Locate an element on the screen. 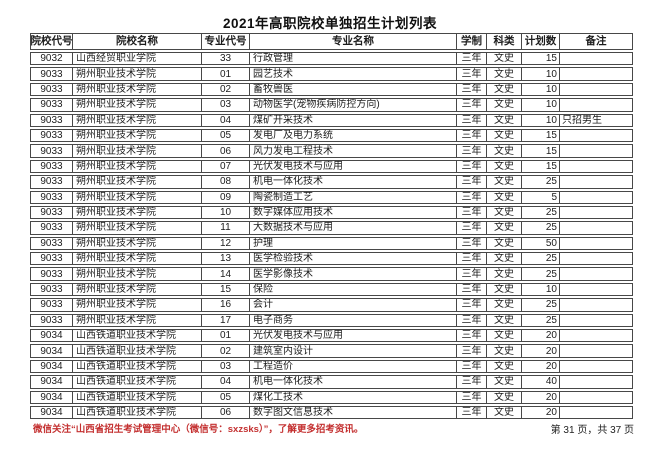 This screenshot has height=458, width=660. cell-major-code: 02 is located at coordinates (225, 351).